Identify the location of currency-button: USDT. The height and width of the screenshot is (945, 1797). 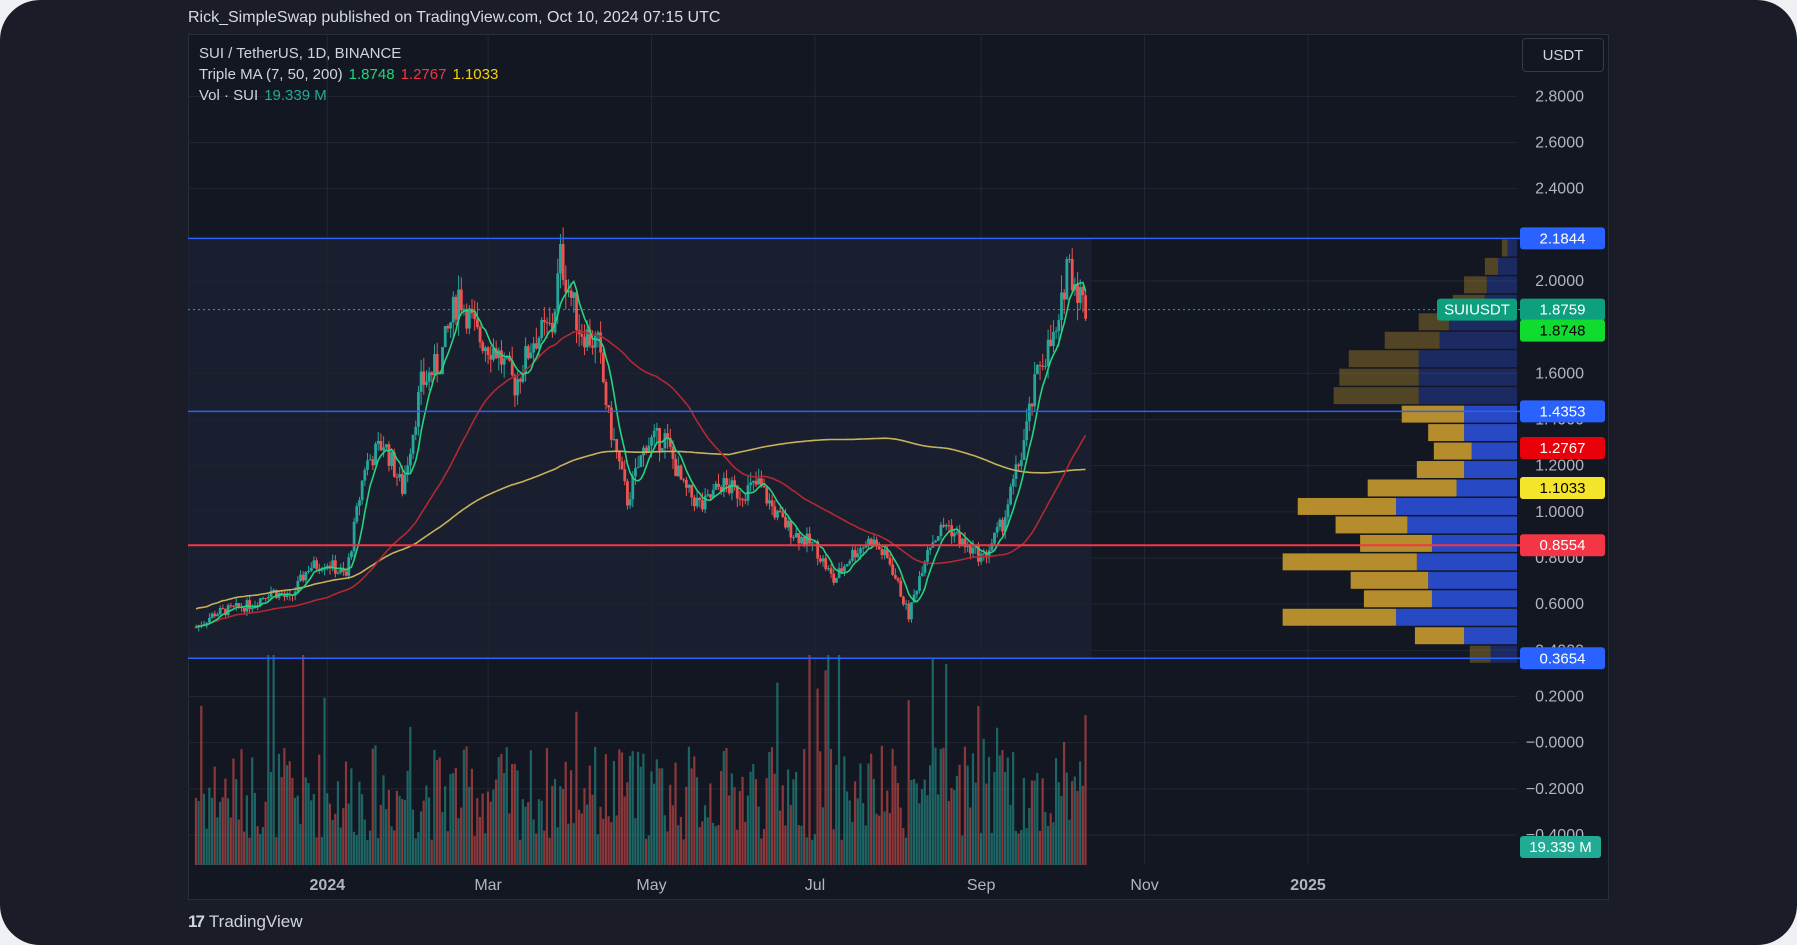
(1563, 55).